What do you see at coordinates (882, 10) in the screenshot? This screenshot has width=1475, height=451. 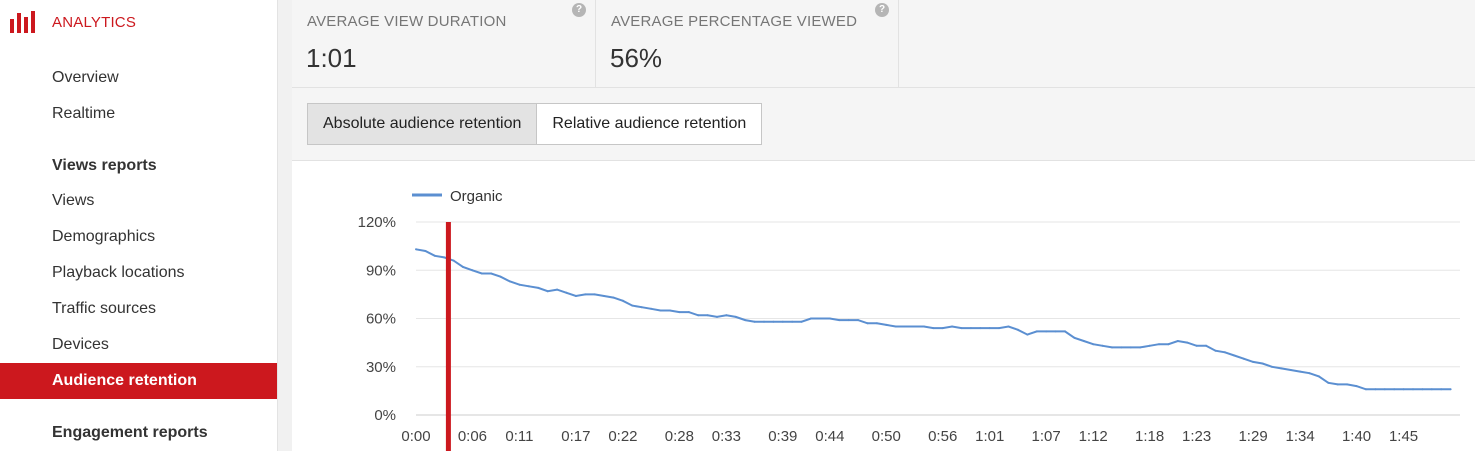 I see `question-circle-icon: ?` at bounding box center [882, 10].